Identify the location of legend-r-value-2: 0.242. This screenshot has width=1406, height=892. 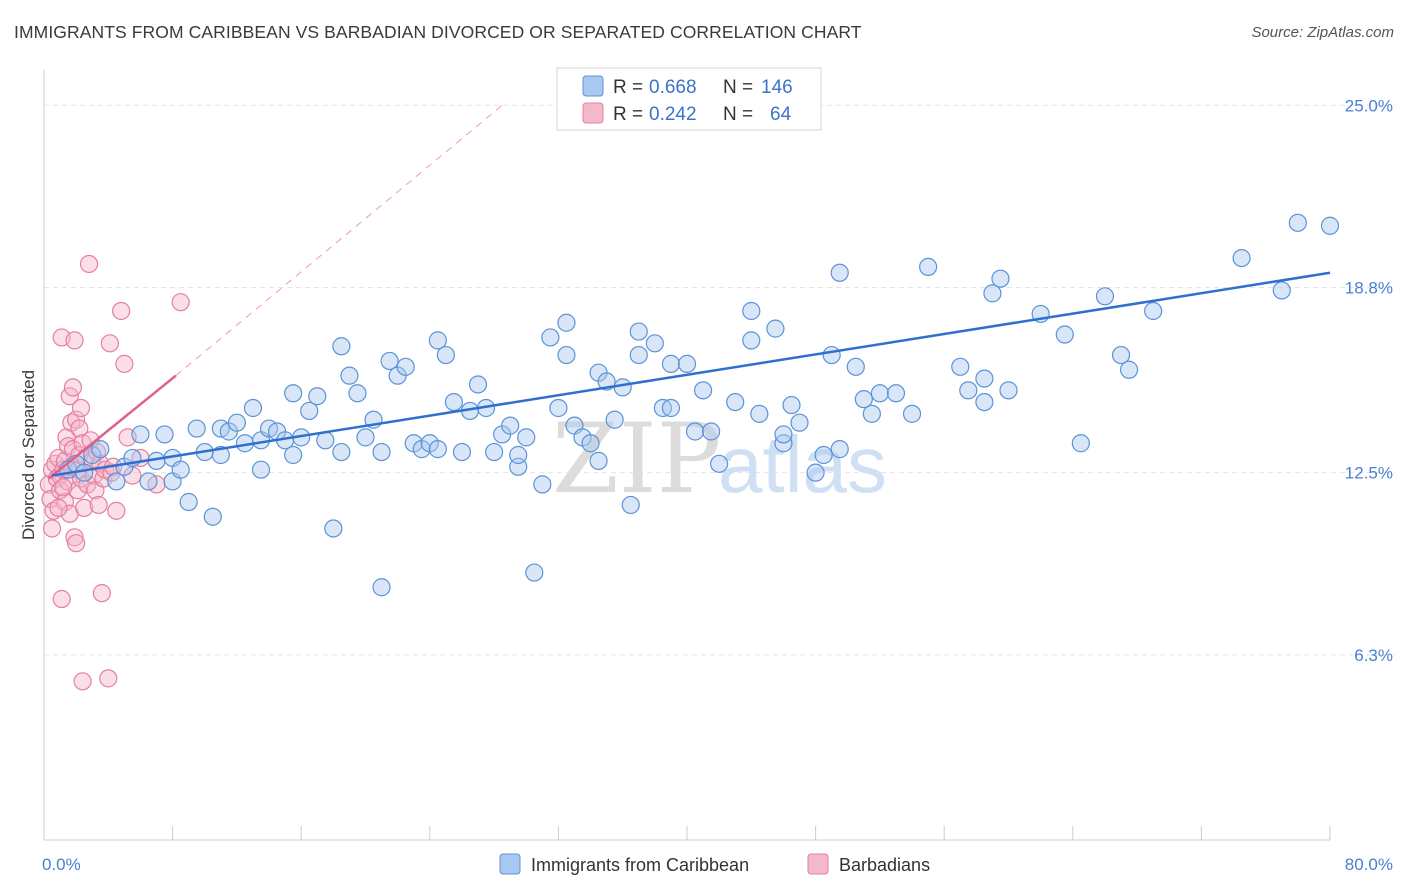
(673, 114).